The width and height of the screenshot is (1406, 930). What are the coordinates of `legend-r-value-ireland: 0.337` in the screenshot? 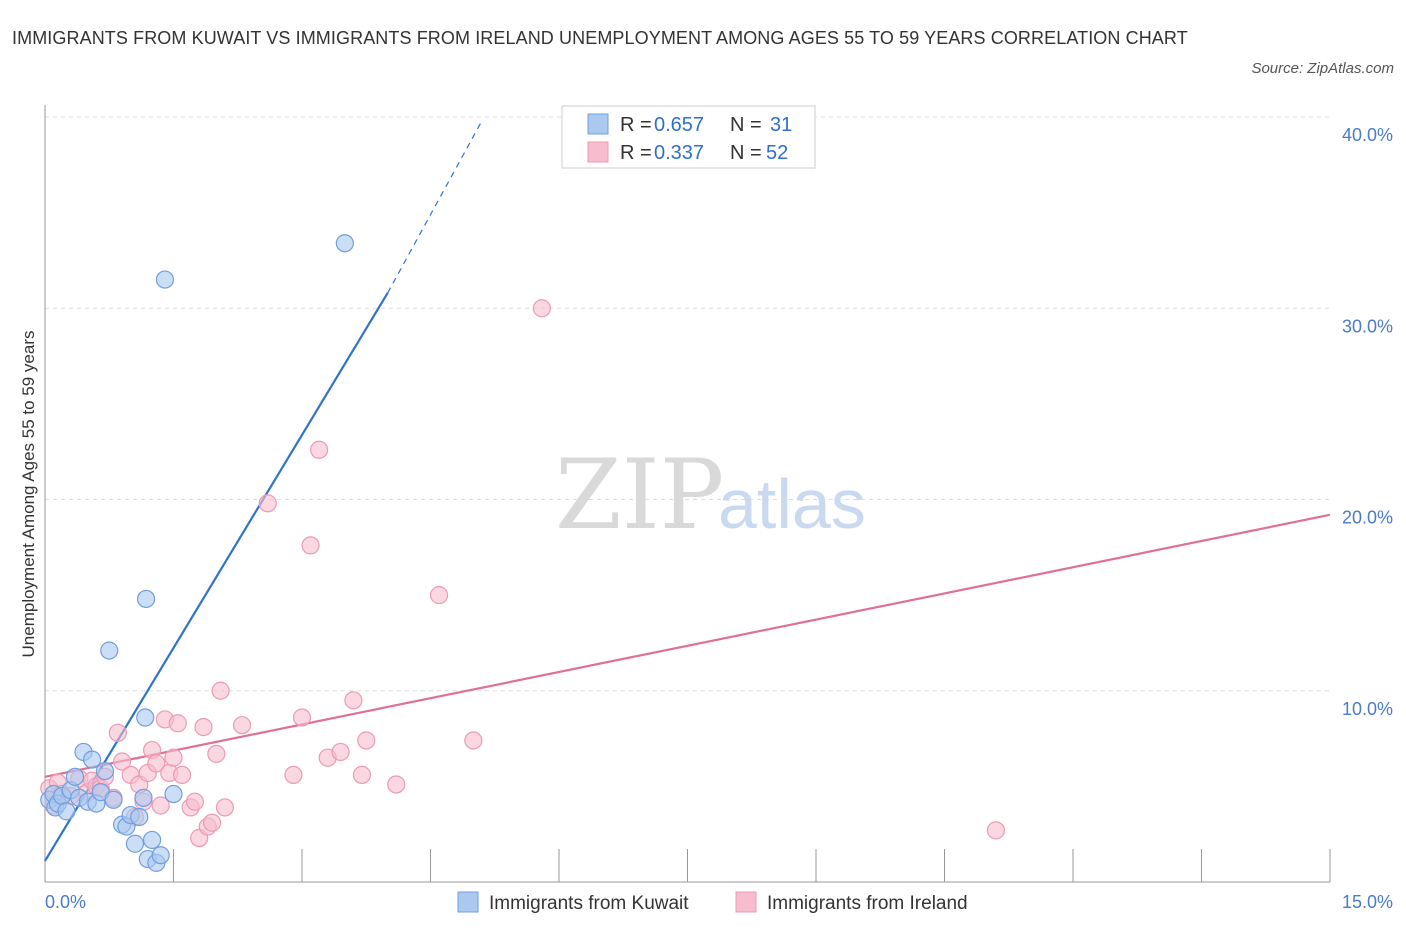 It's located at (679, 153).